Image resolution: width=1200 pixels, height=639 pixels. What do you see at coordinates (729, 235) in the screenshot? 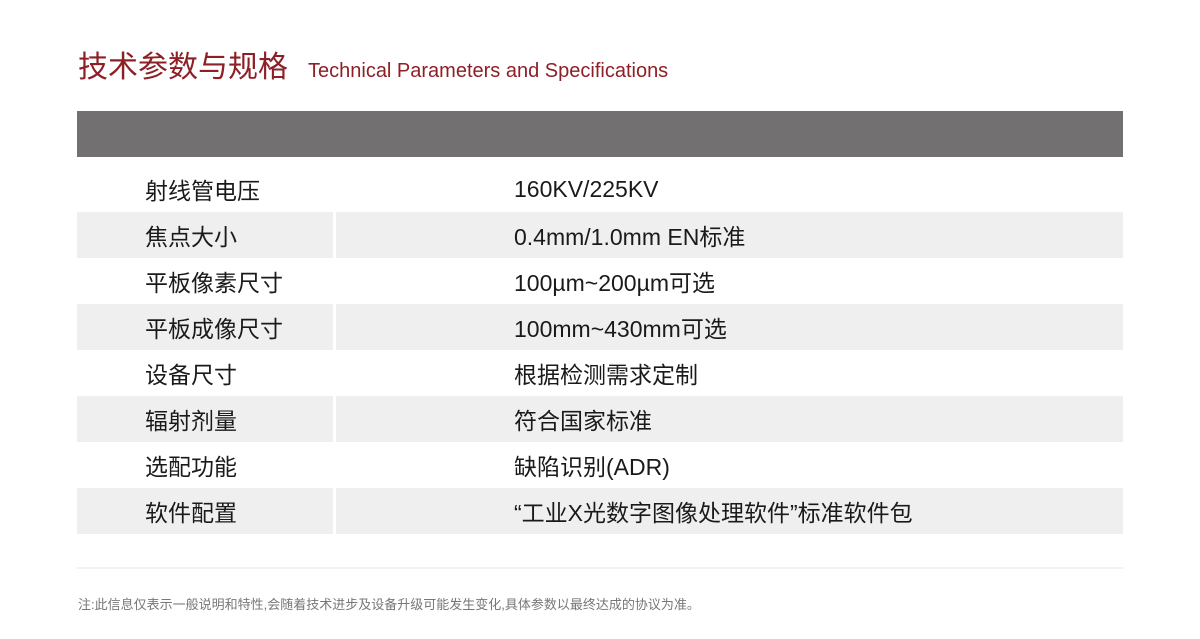
I see `spec-value: 0.4mm/1.0mm EN标准` at bounding box center [729, 235].